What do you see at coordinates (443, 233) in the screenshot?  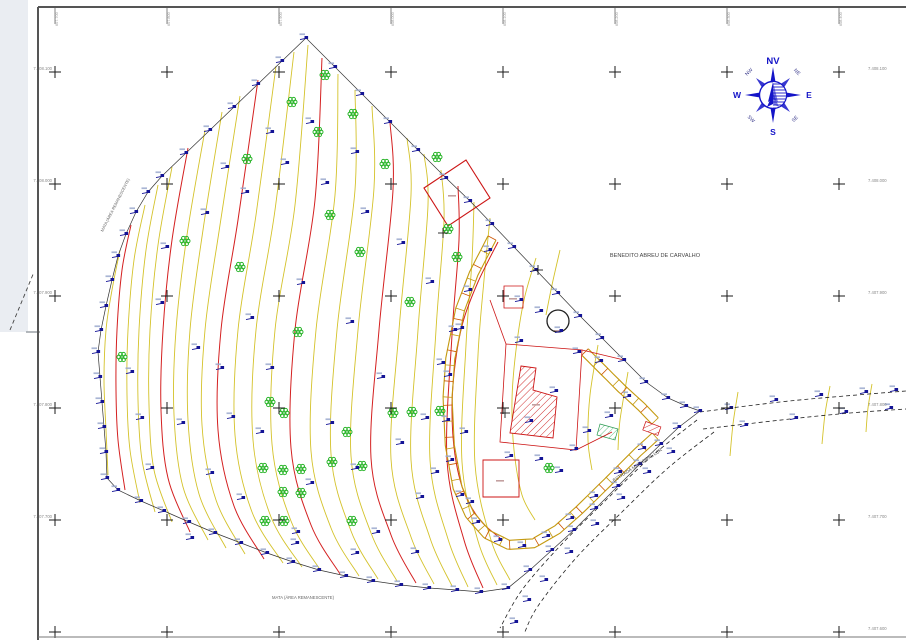 I see `station-cross` at bounding box center [443, 233].